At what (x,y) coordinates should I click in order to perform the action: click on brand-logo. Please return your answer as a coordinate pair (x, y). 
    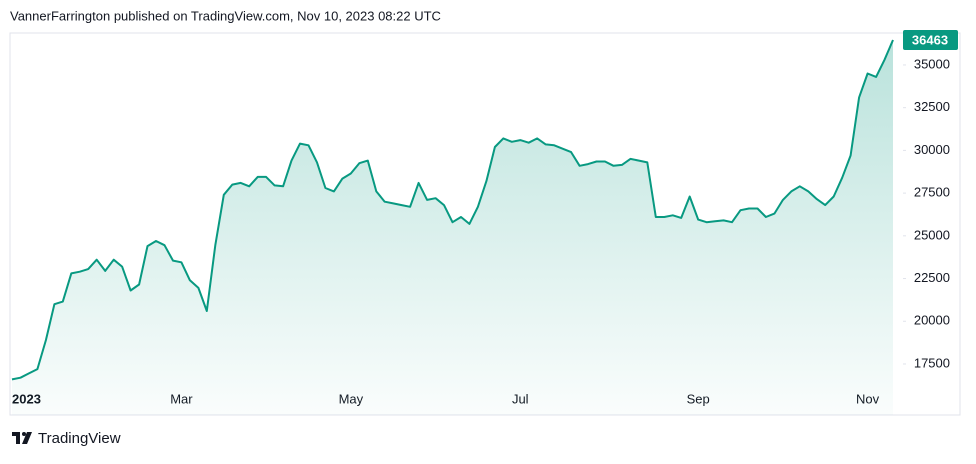
    Looking at the image, I should click on (22, 438).